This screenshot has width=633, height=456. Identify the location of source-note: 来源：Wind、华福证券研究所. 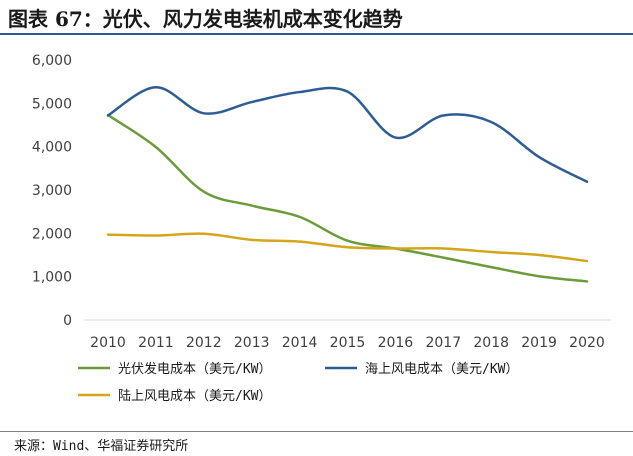
(101, 446).